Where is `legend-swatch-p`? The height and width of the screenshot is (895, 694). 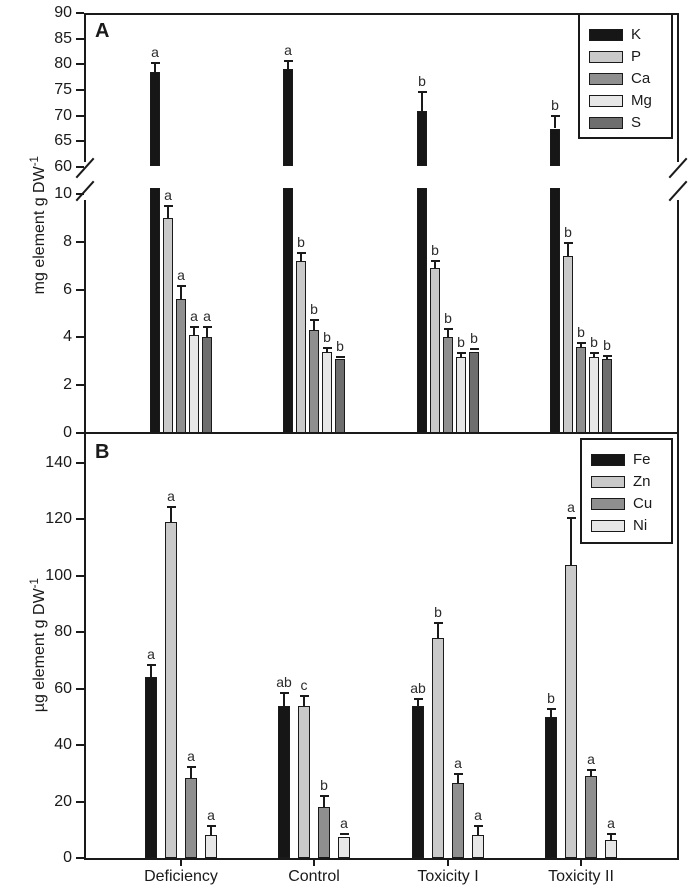 legend-swatch-p is located at coordinates (606, 57).